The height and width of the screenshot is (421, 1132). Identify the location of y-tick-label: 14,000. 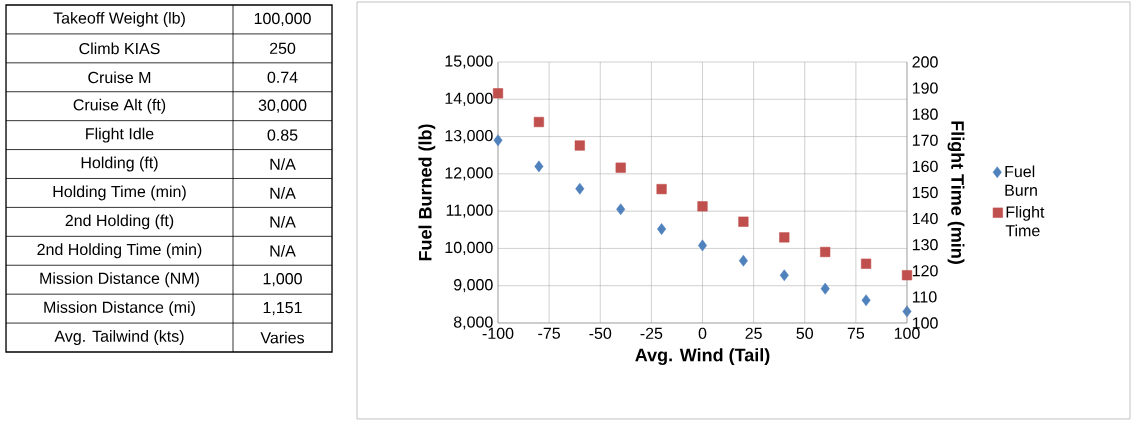
(469, 99).